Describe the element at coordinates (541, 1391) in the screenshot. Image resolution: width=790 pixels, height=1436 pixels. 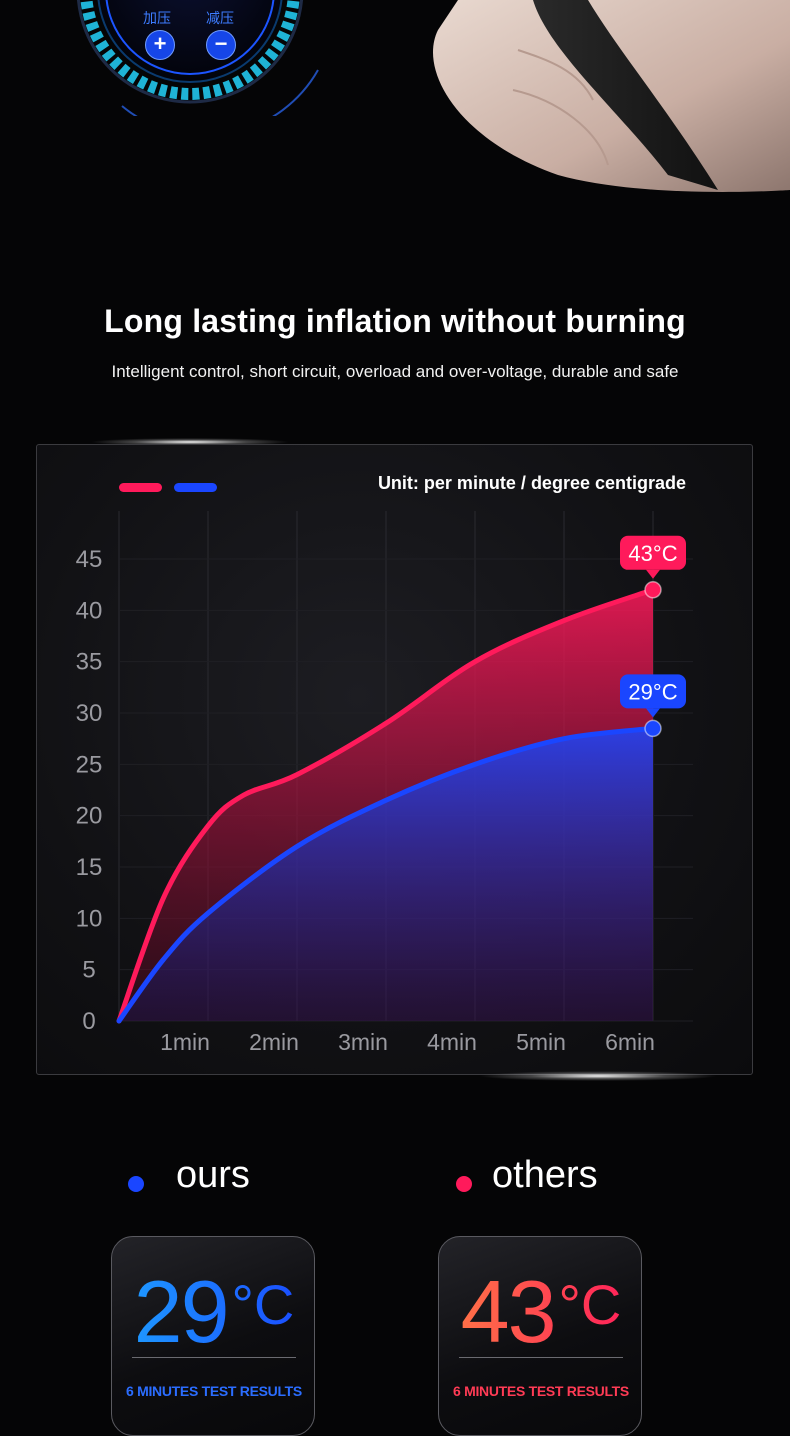
I see `others-caption: 6 MINUTES TEST RESULTS` at that location.